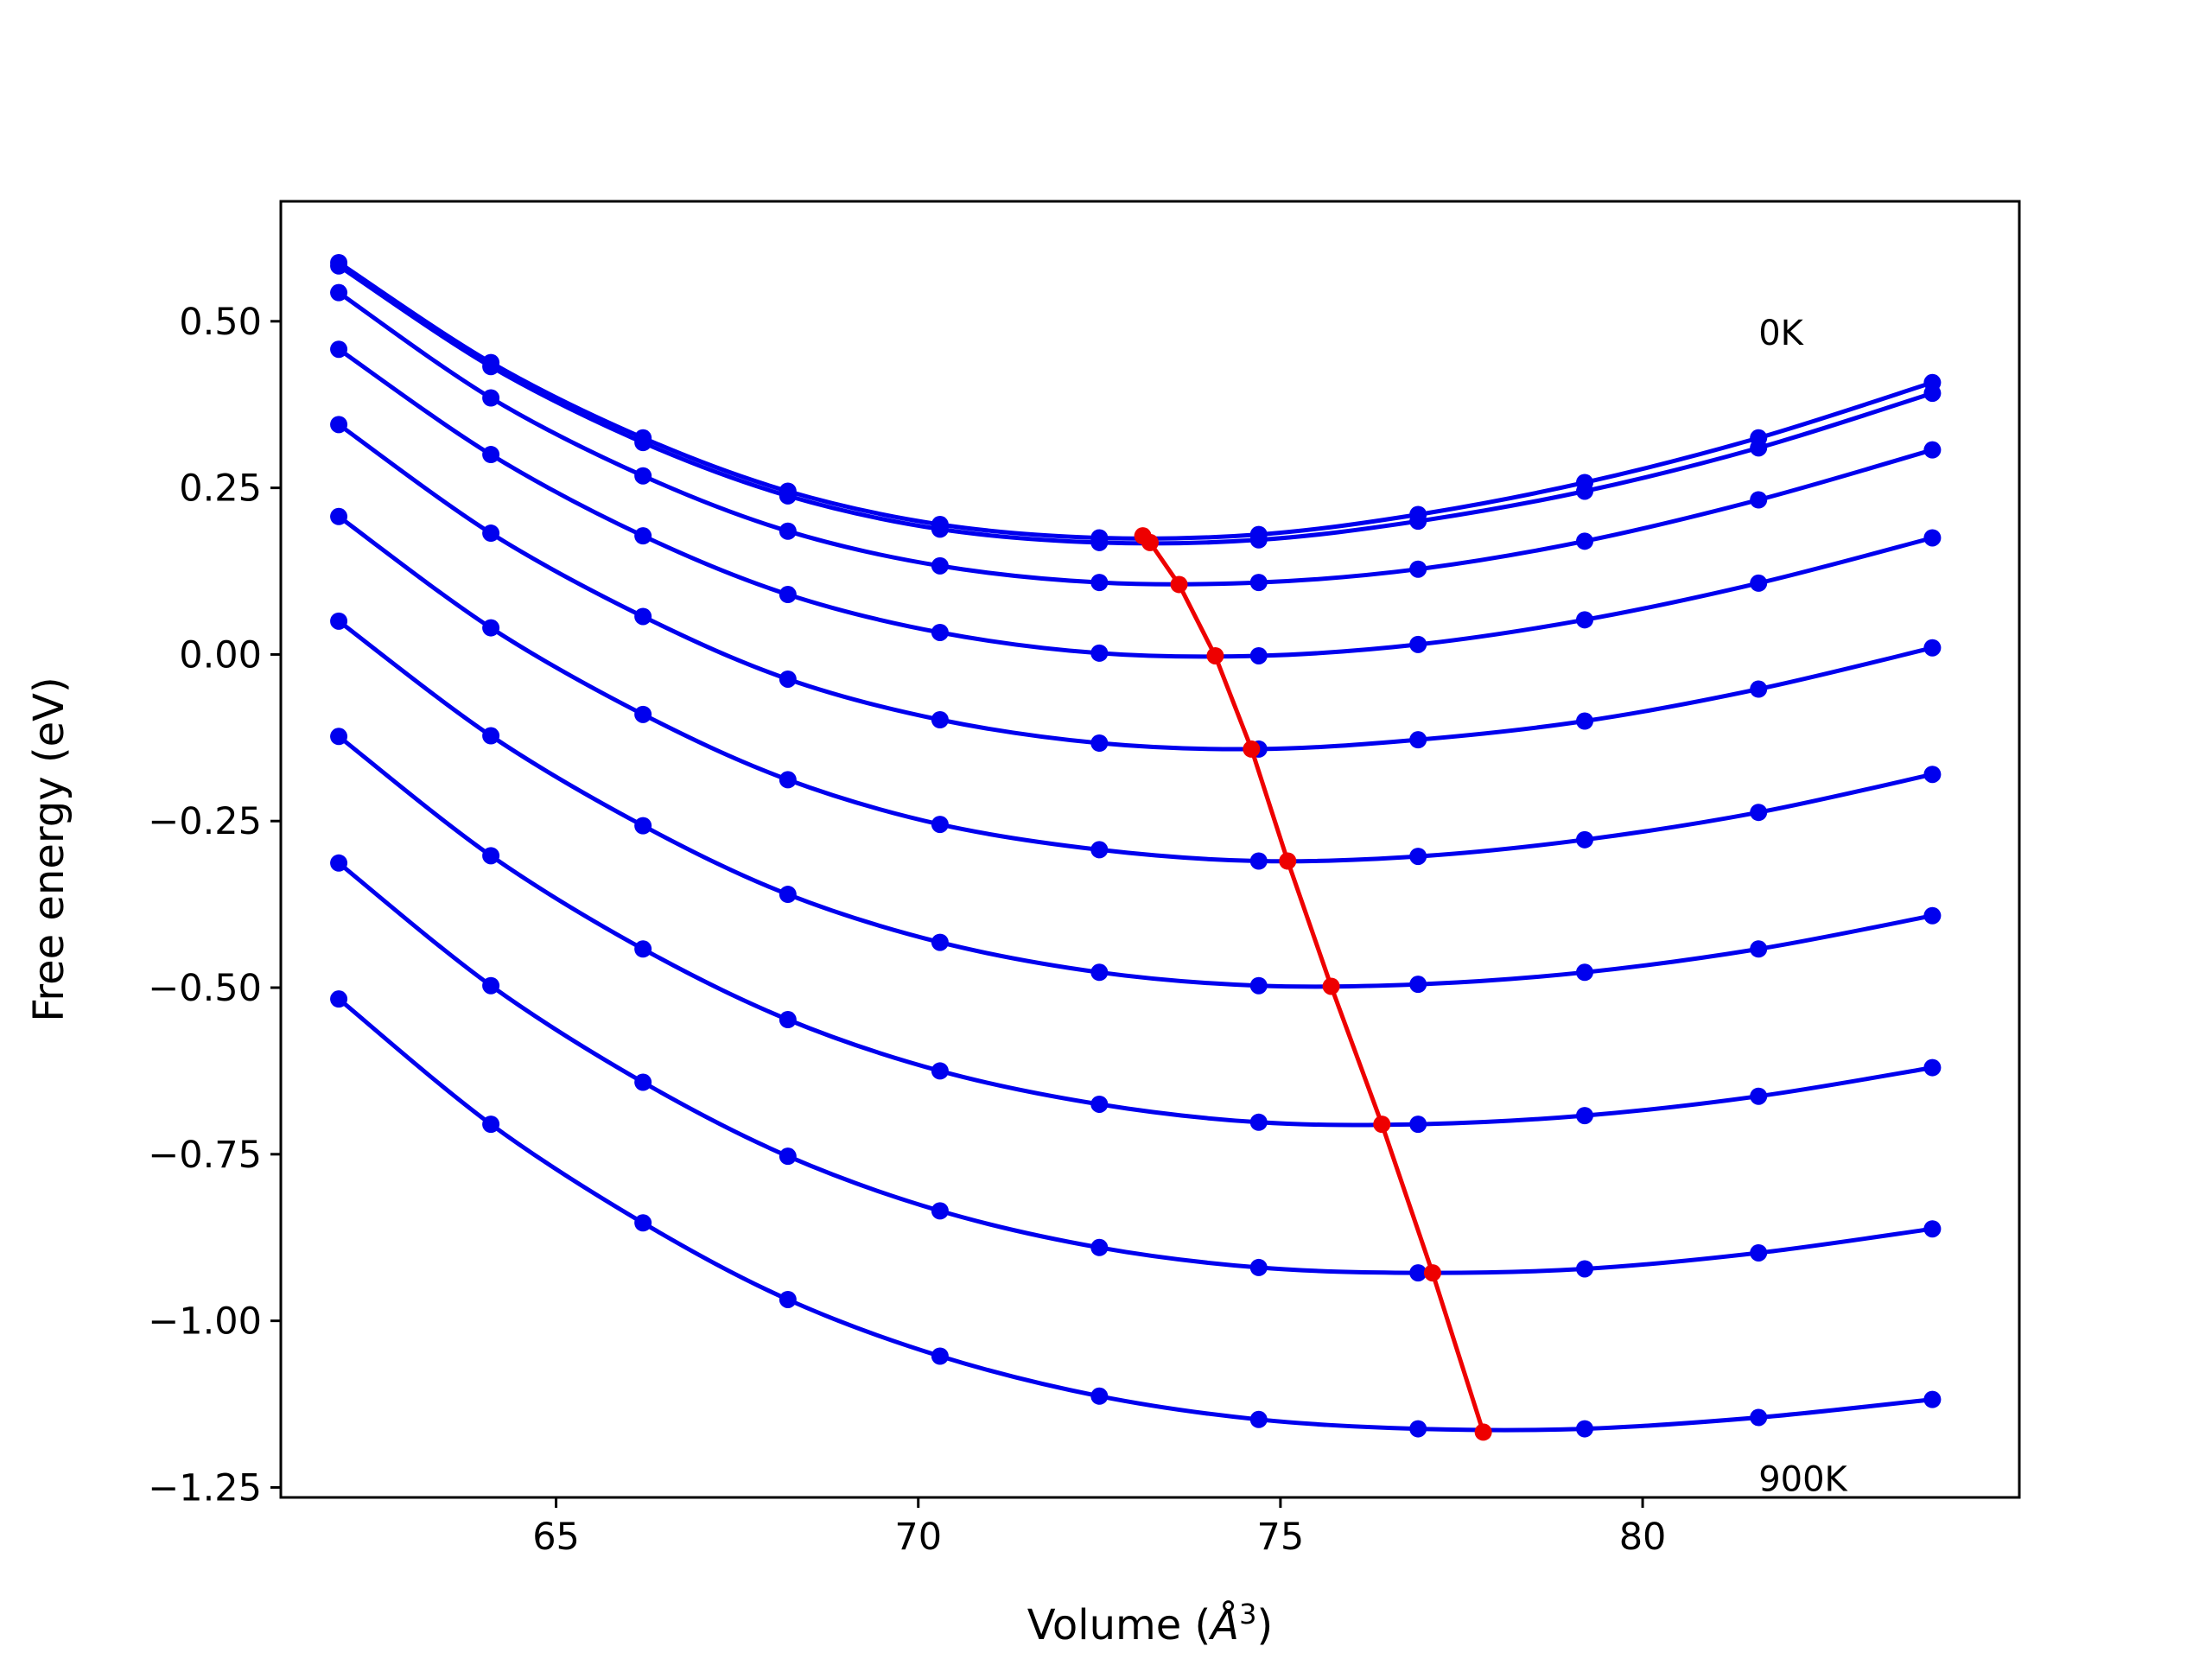  I want to click on y-tick-label-1: 0.25, so click(220, 489).